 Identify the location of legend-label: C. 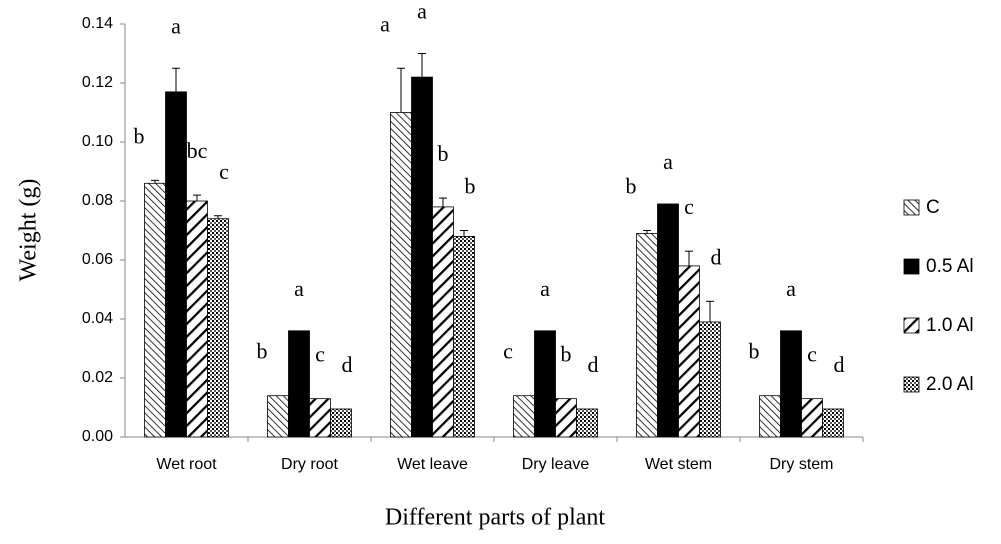
(933, 207).